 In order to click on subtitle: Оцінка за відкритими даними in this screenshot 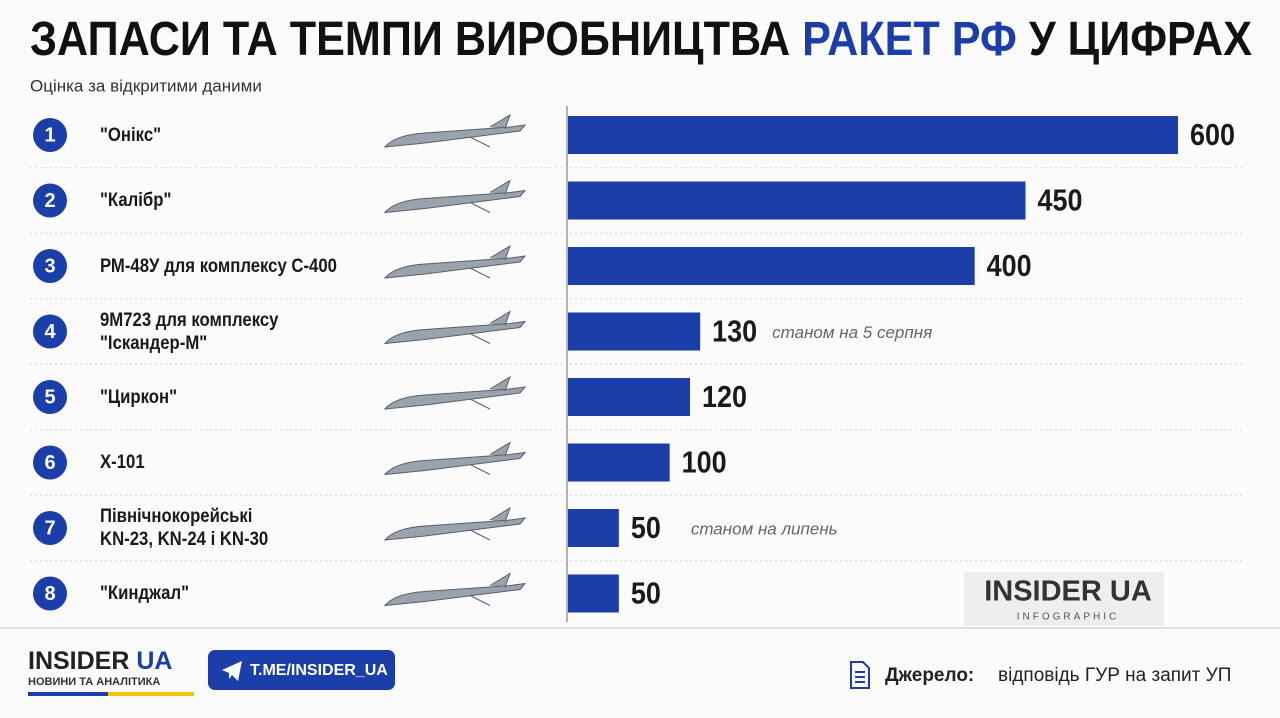, I will do `click(146, 85)`.